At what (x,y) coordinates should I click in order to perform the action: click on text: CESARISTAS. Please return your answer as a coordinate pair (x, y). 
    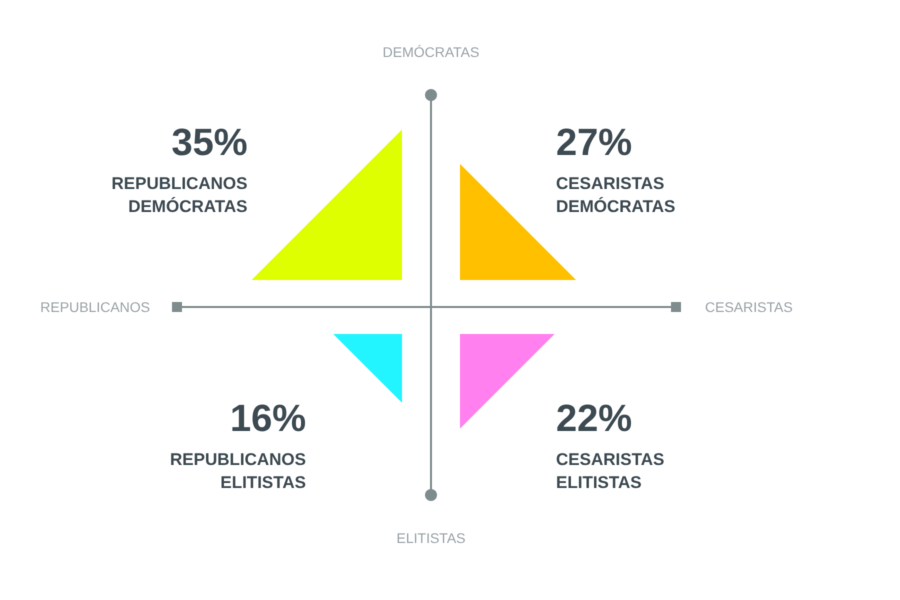
    Looking at the image, I should click on (749, 307).